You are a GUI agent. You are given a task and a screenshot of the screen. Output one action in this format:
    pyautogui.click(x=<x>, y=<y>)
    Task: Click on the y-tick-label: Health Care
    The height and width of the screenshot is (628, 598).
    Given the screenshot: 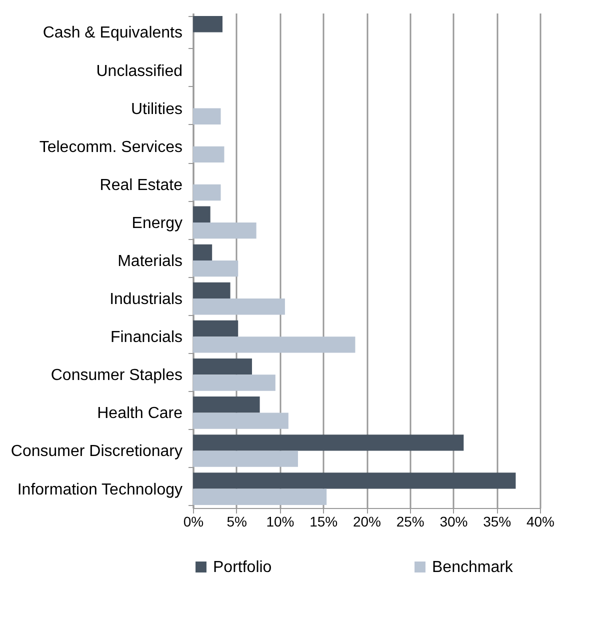 What is the action you would take?
    pyautogui.click(x=140, y=413)
    